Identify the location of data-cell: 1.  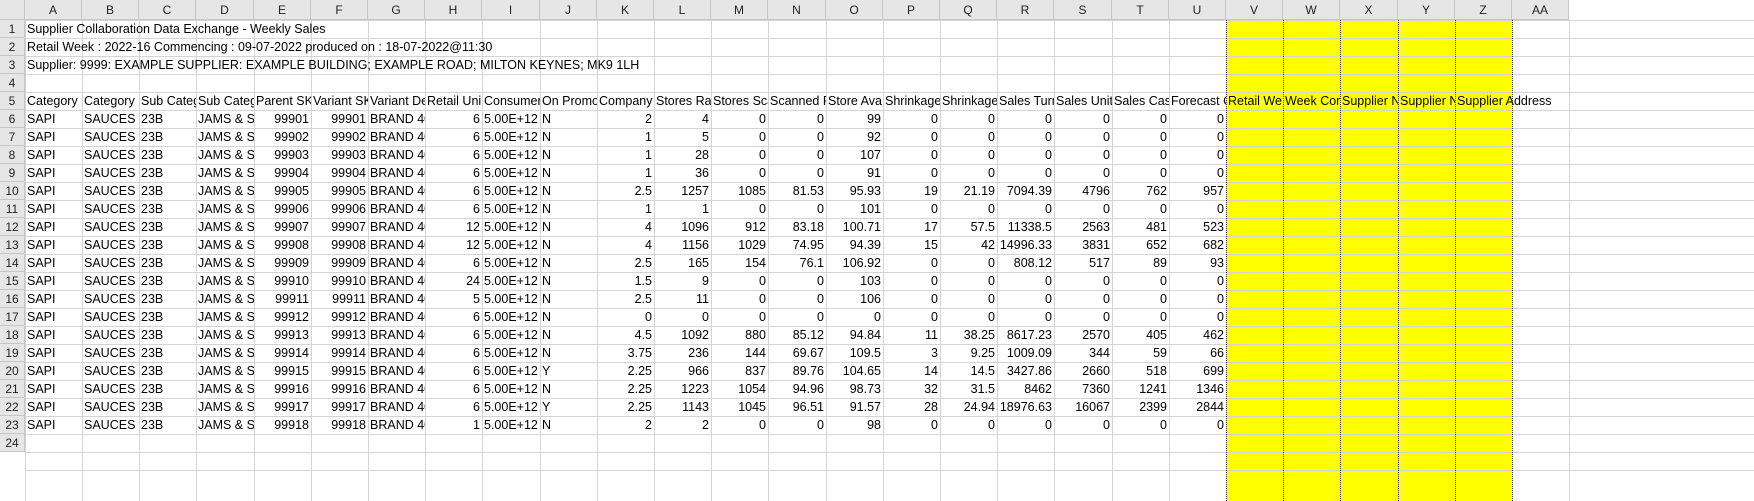
(705, 209).